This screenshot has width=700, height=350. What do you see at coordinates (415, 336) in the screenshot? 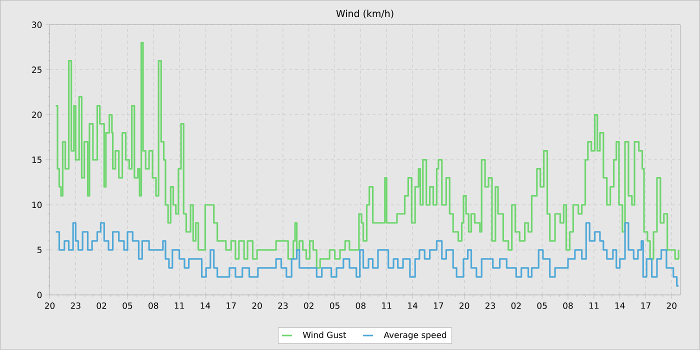
I see `legend-label: Average speed` at bounding box center [415, 336].